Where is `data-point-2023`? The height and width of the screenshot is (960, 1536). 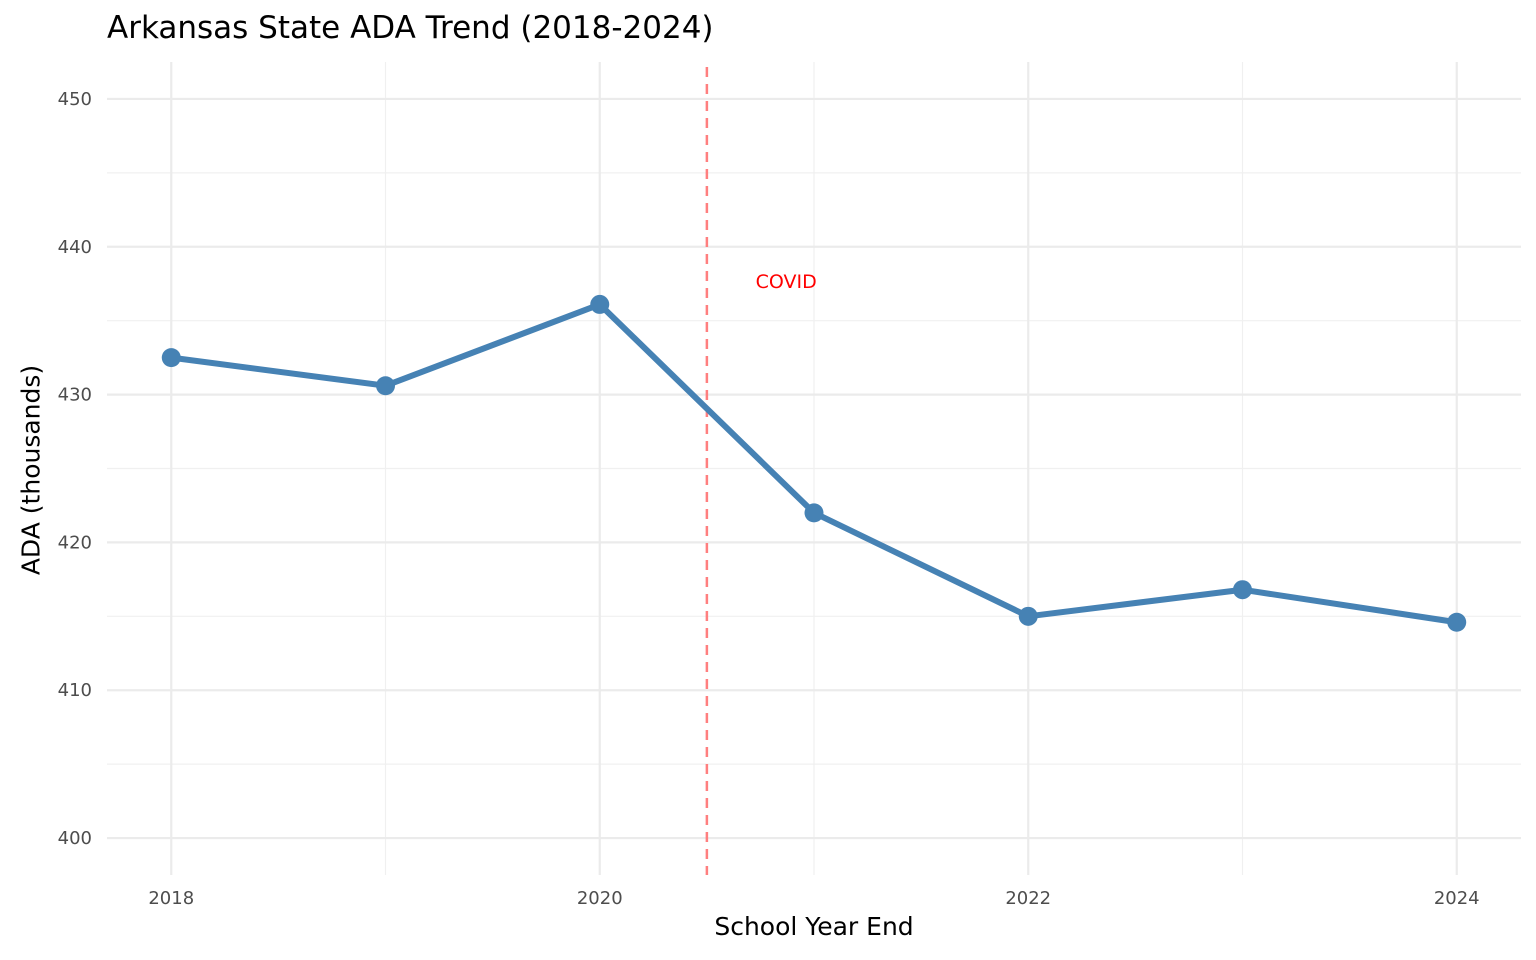 data-point-2023 is located at coordinates (1242, 590).